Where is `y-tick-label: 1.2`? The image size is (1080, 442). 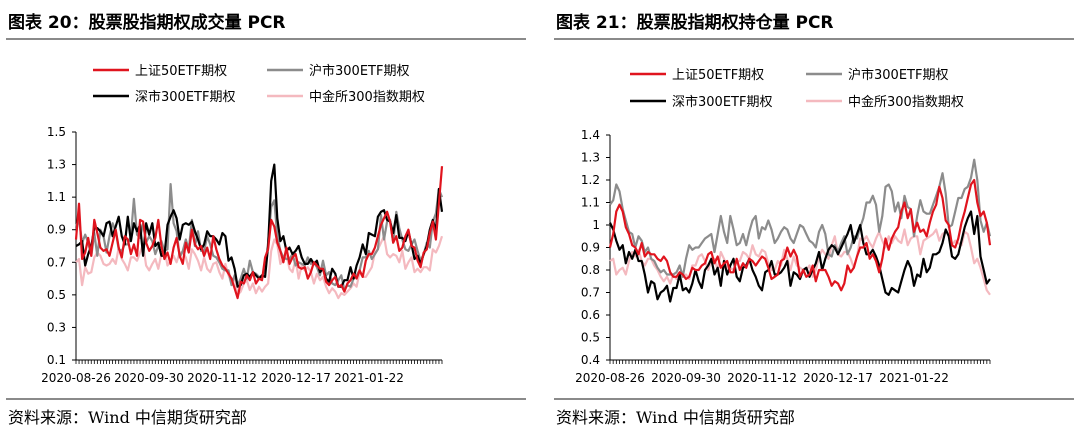
y-tick-label: 1.2 is located at coordinates (590, 180).